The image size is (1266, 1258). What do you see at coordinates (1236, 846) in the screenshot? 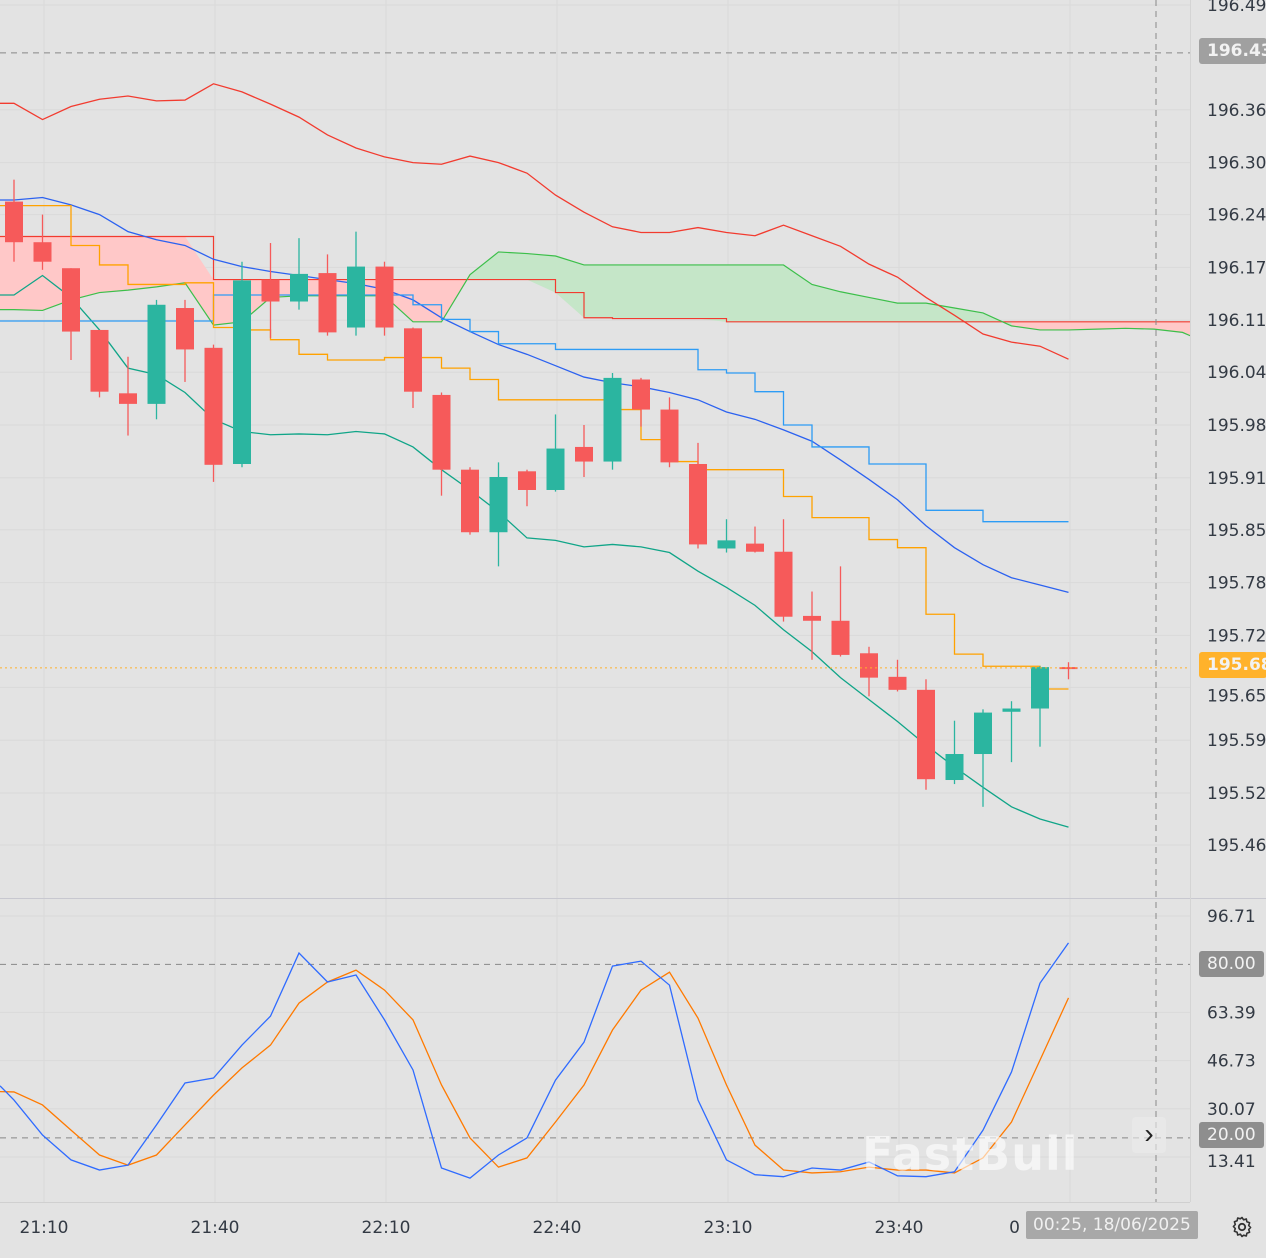
I see `price-tick-label: 195.464` at bounding box center [1236, 846].